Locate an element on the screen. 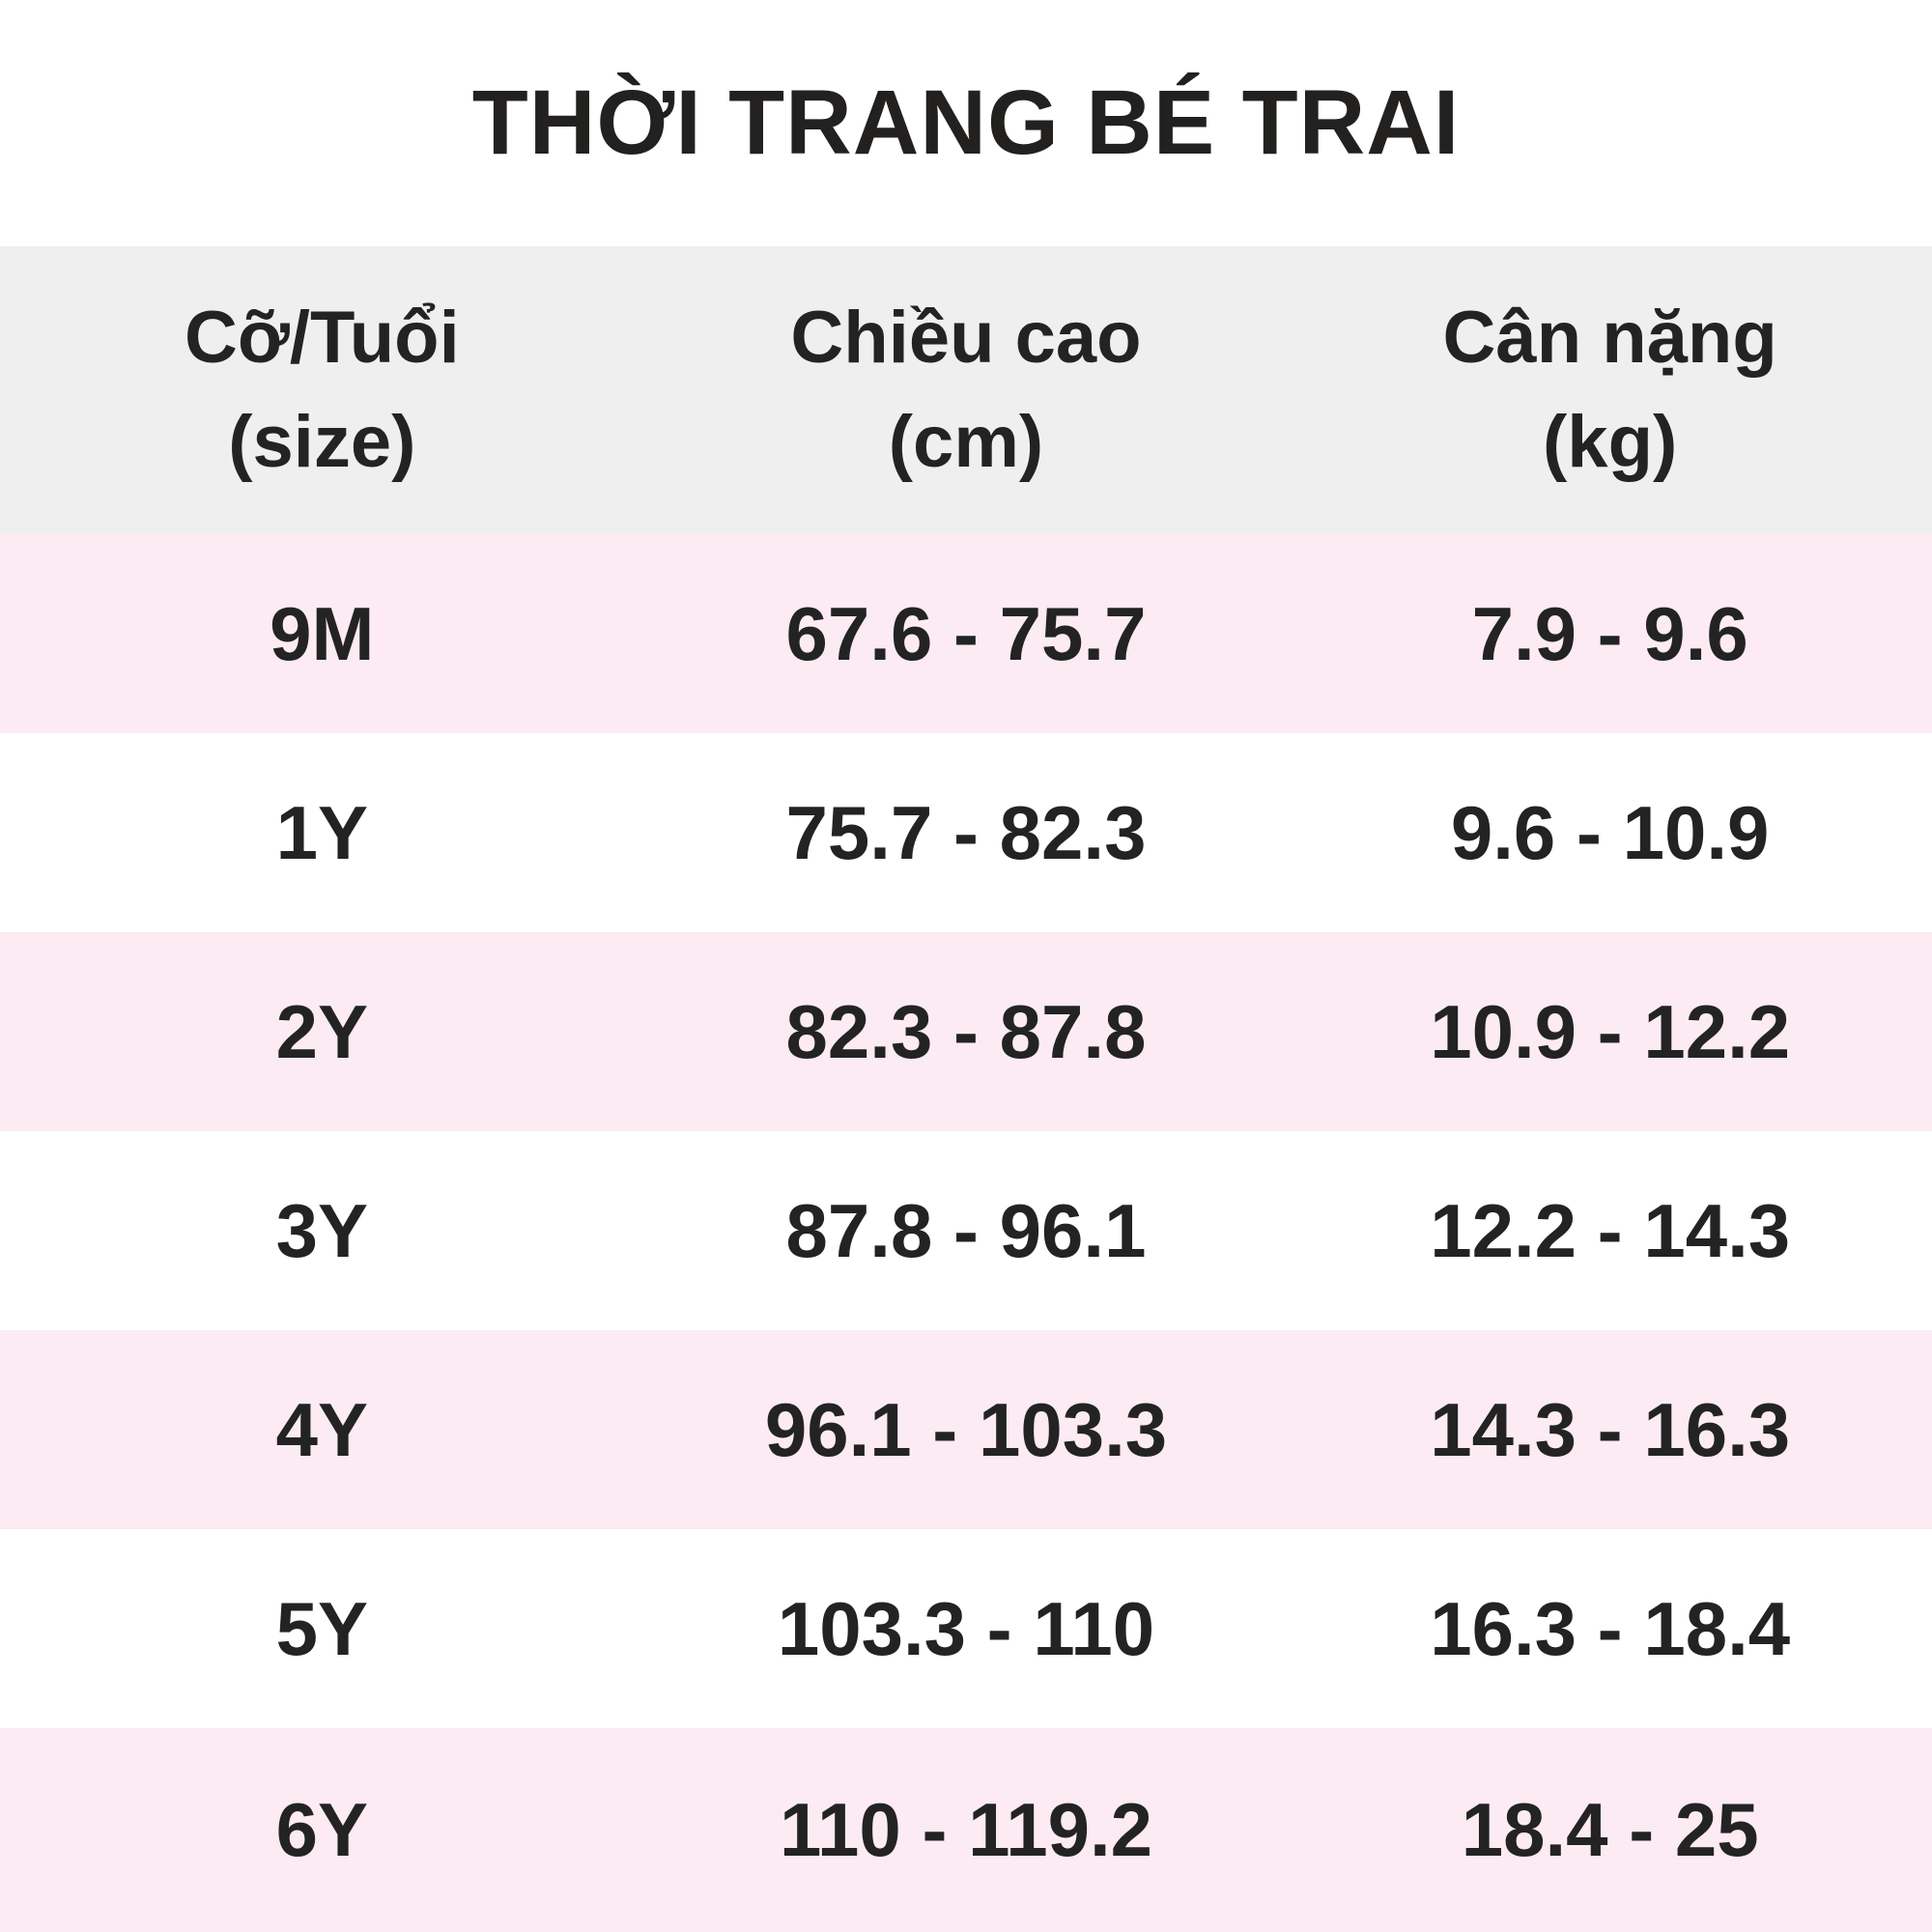 This screenshot has height=1932, width=1932. cell-size: 4Y is located at coordinates (322, 1429).